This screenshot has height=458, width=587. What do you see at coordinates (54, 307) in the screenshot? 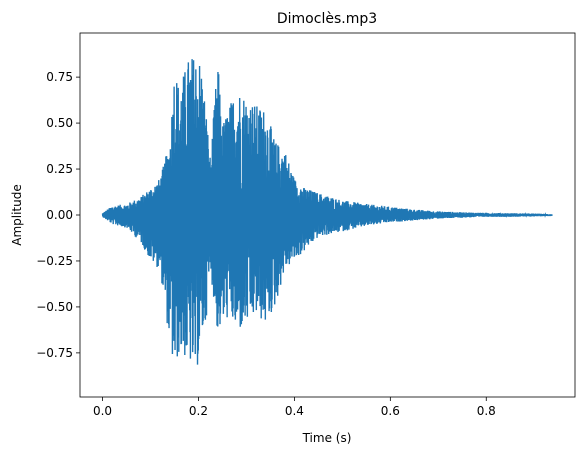
I see `y-tick-label: −0.50` at bounding box center [54, 307].